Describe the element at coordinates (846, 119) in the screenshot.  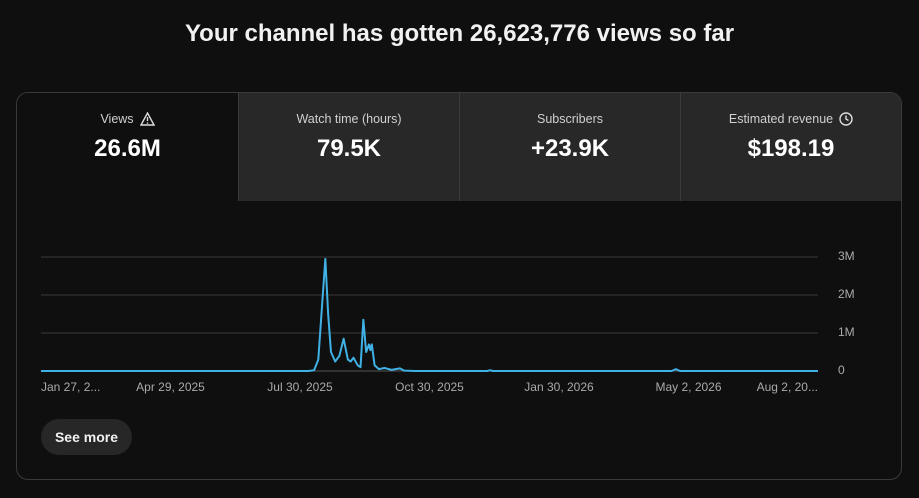
I see `clock-icon` at that location.